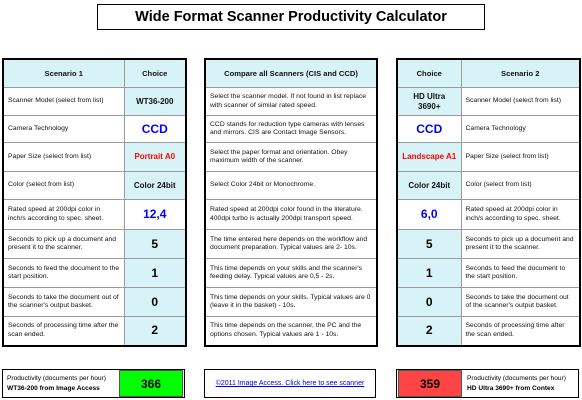 This screenshot has width=582, height=400. Describe the element at coordinates (151, 383) in the screenshot. I see `scenario1-productivity-value: 366` at that location.